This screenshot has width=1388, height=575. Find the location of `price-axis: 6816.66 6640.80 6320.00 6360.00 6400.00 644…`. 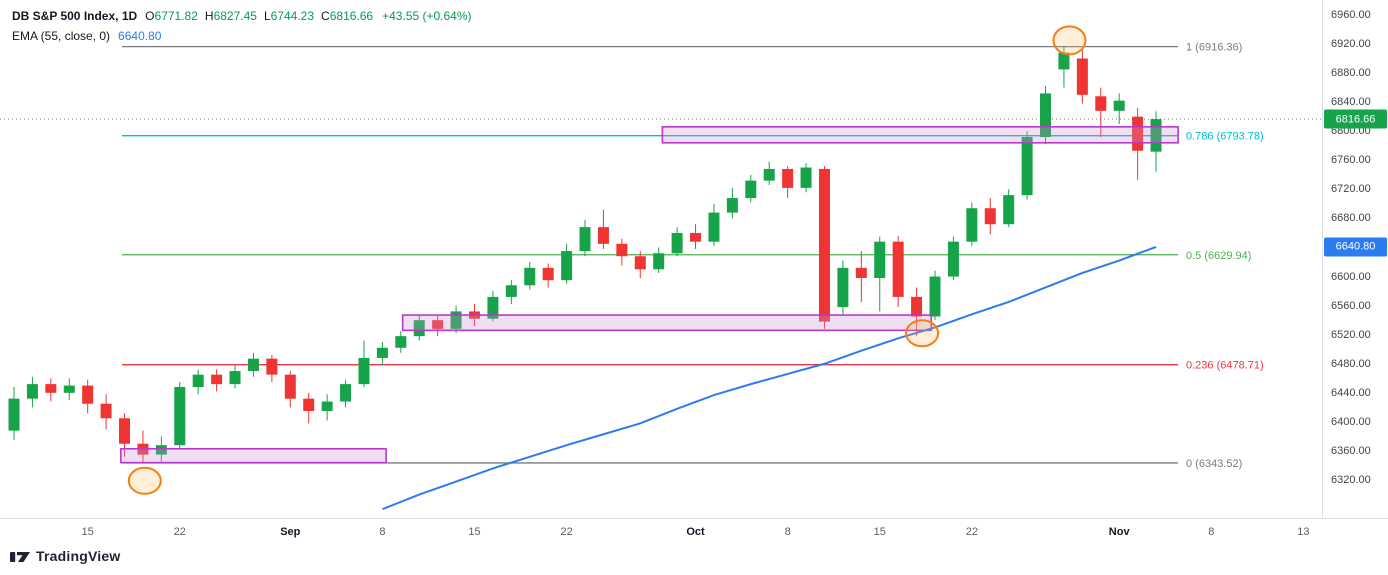

price-axis: 6816.66 6640.80 6320.00 6360.00 6400.00 644… is located at coordinates (1355, 259).